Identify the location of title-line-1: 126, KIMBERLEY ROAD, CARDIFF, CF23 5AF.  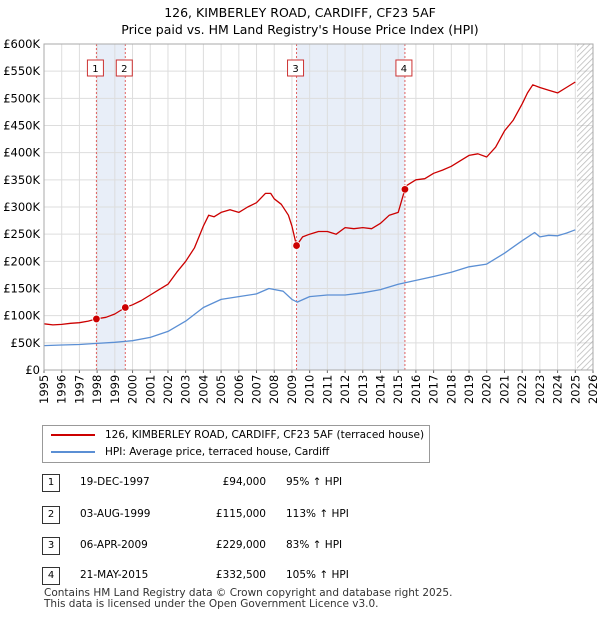
(300, 12).